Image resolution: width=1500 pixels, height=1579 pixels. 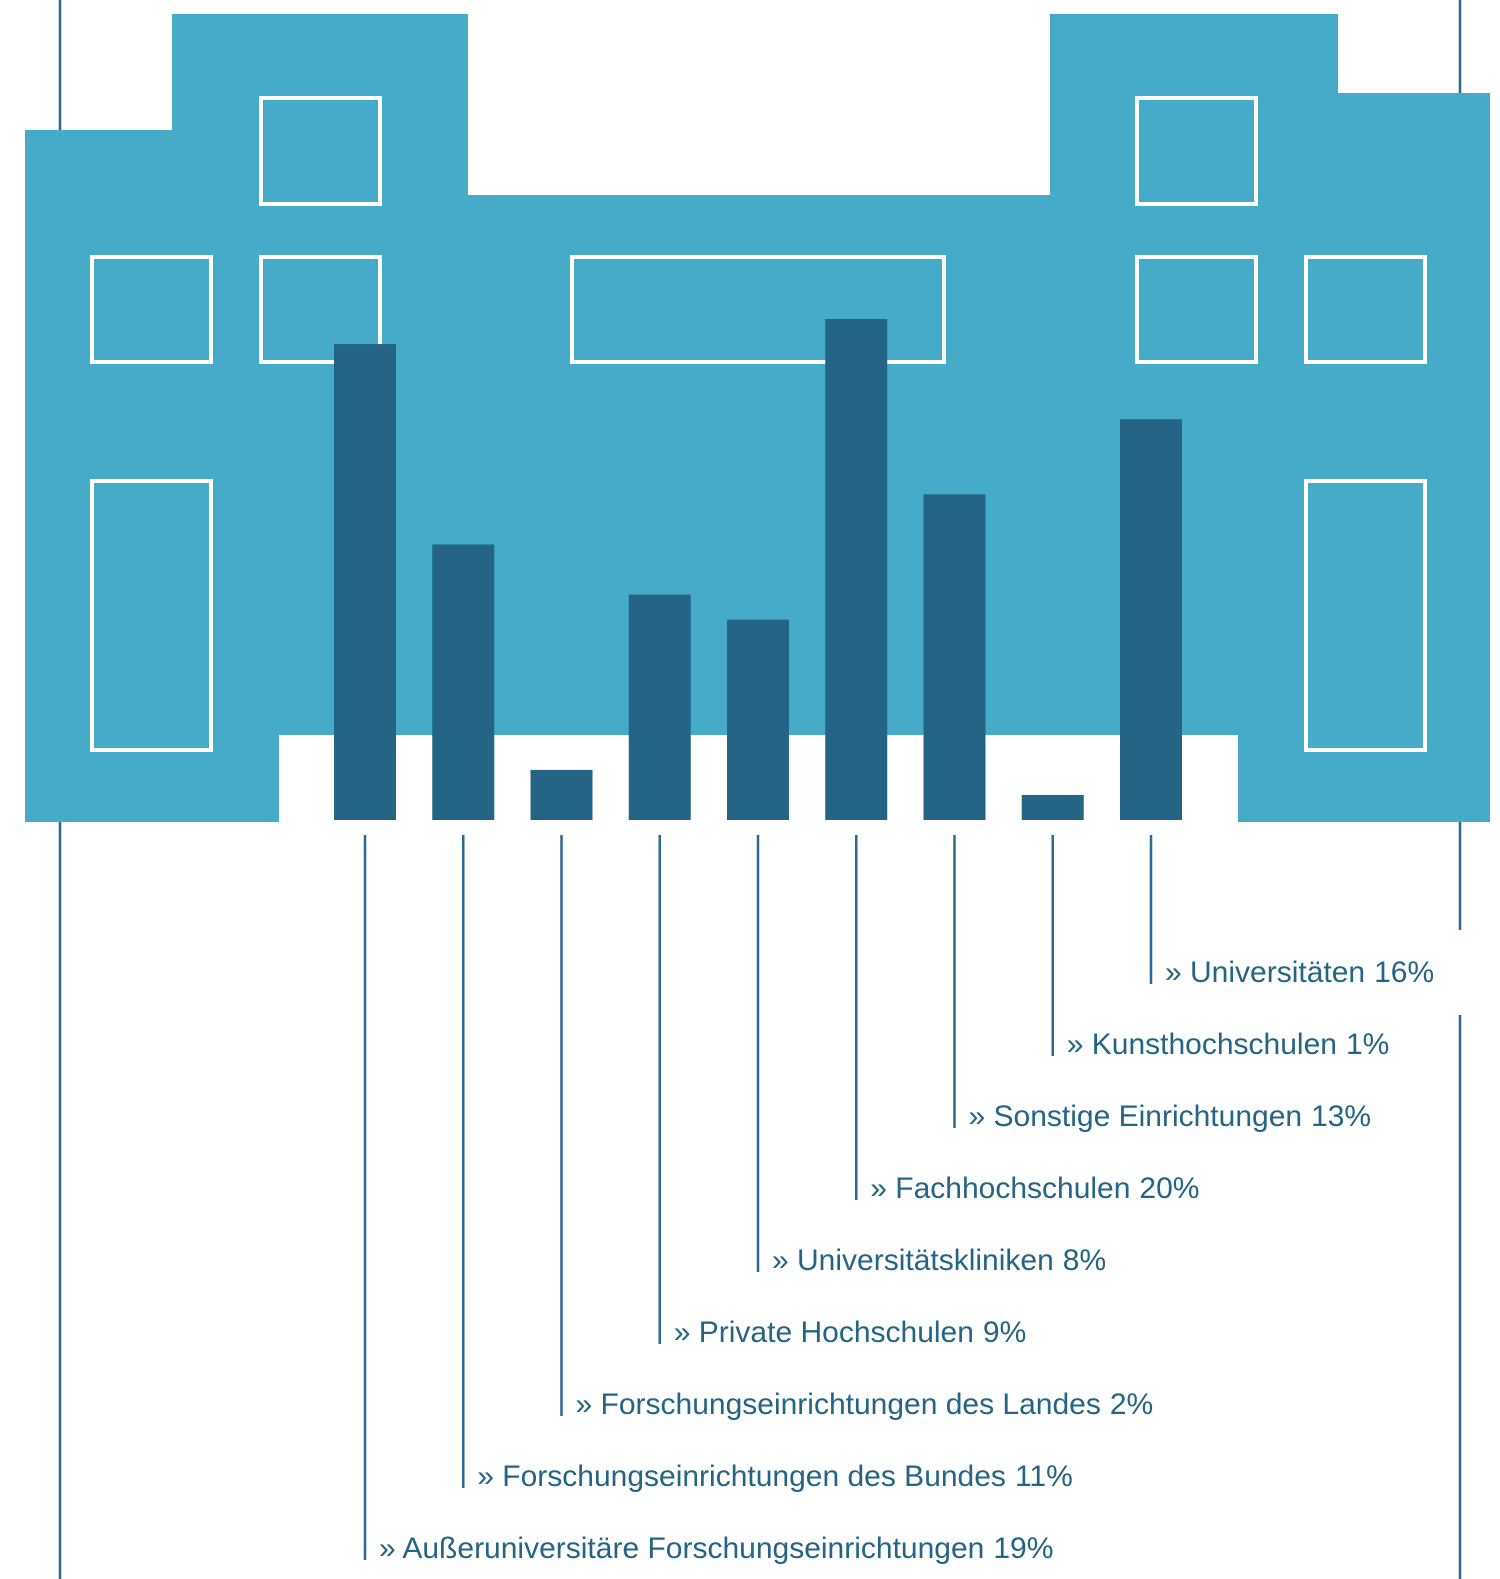 I want to click on value-label: 11%, so click(x=1044, y=1476).